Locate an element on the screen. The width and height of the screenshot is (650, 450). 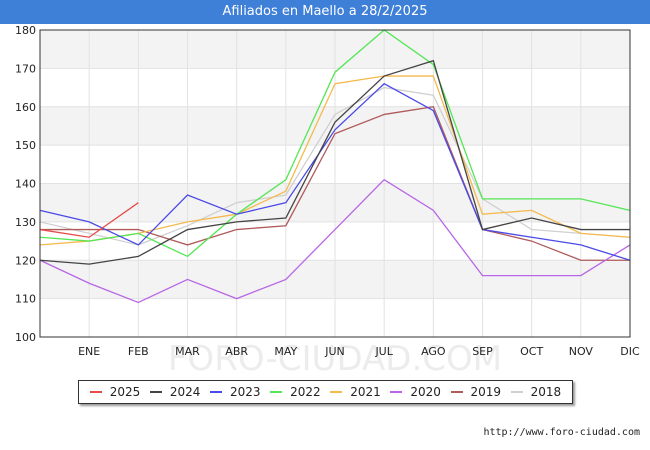
x-tick-label: OCT is located at coordinates (531, 351).